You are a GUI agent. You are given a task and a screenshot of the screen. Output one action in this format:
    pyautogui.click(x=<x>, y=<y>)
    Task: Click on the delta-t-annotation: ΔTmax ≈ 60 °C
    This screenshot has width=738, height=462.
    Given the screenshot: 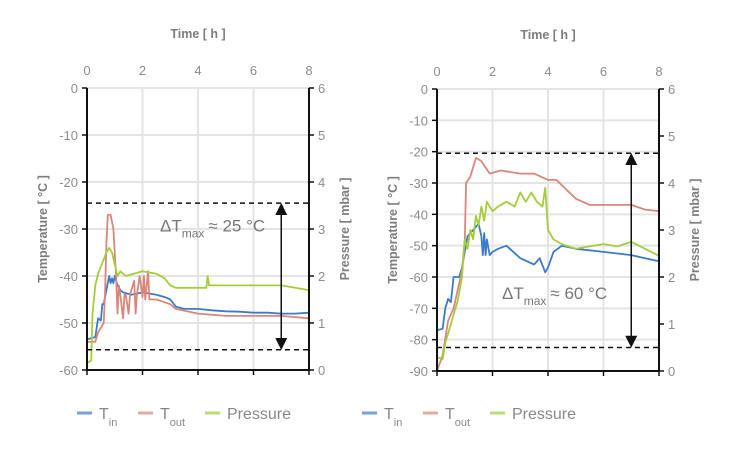 What is the action you would take?
    pyautogui.click(x=554, y=296)
    